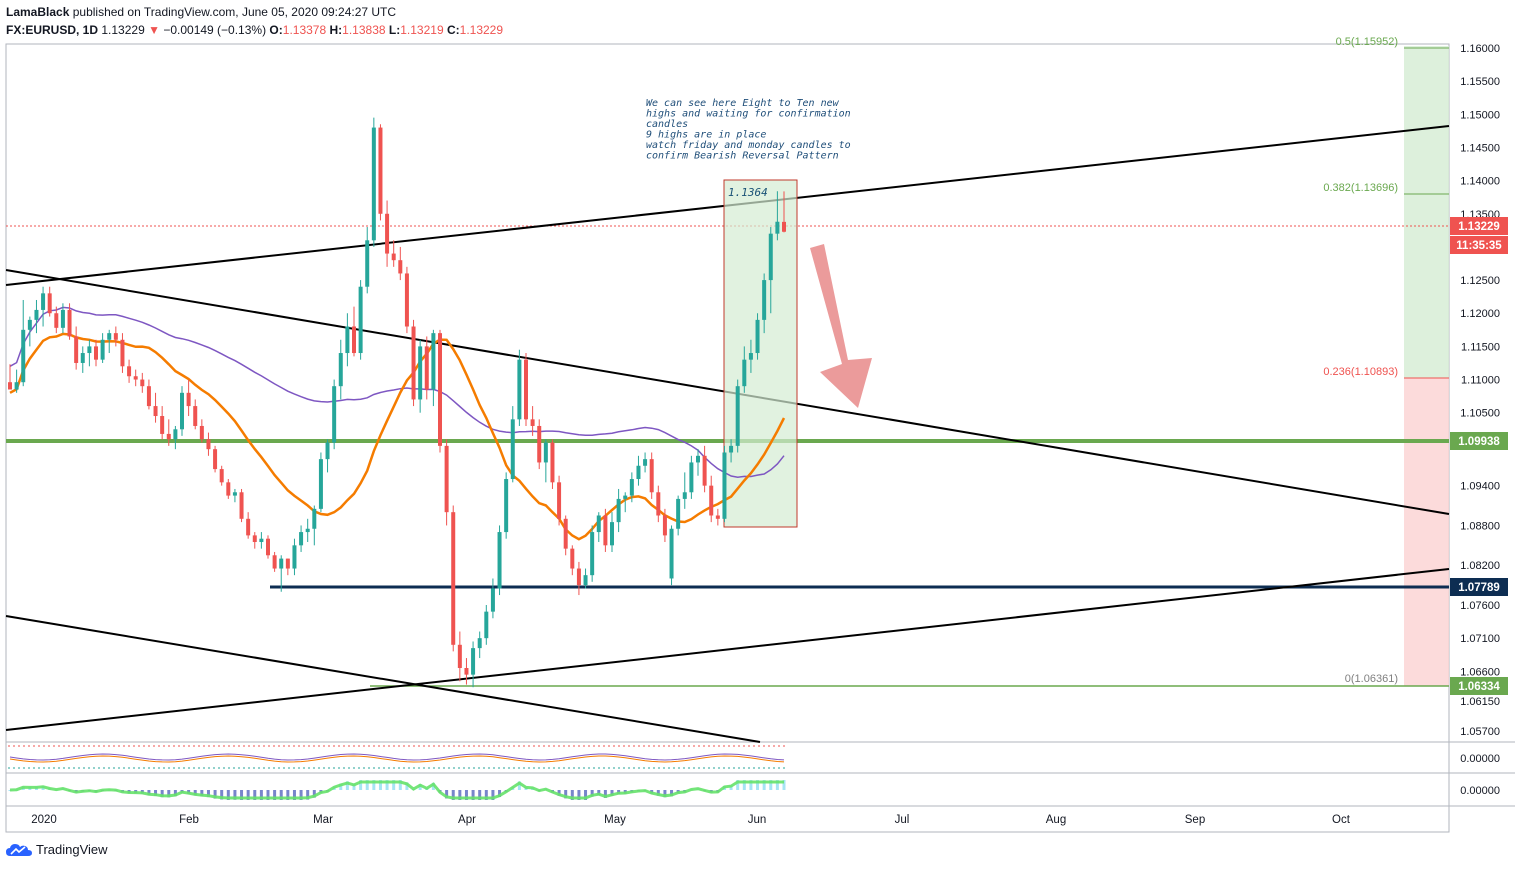 The image size is (1520, 870). Describe the element at coordinates (383, 679) in the screenshot. I see `trendline-bottom-falling` at that location.